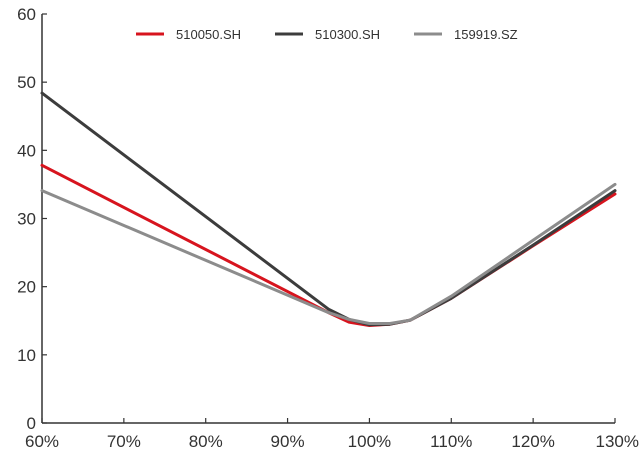  What do you see at coordinates (26, 355) in the screenshot?
I see `y-tick-label: 10` at bounding box center [26, 355].